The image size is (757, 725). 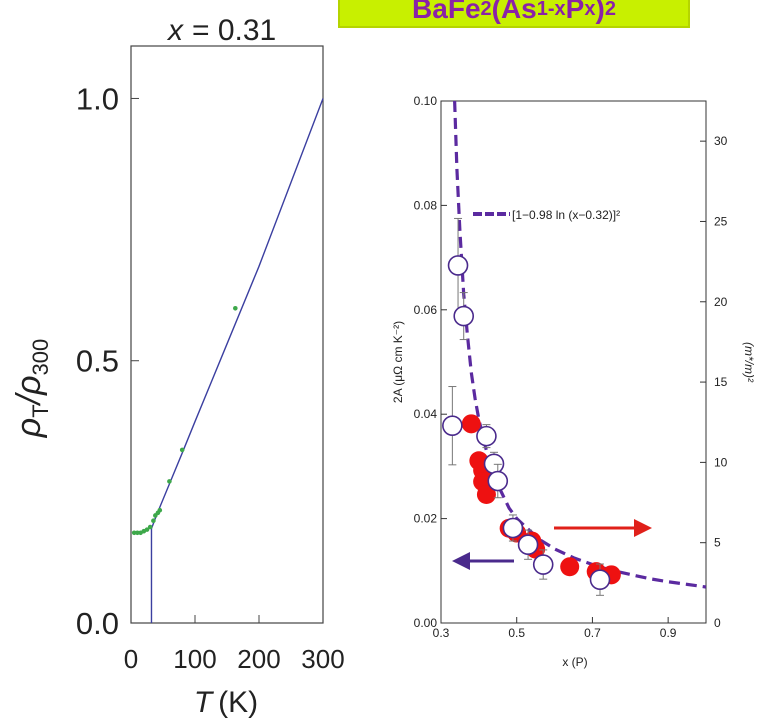 I want to click on right-ytick-label: 0.02, so click(x=426, y=519).